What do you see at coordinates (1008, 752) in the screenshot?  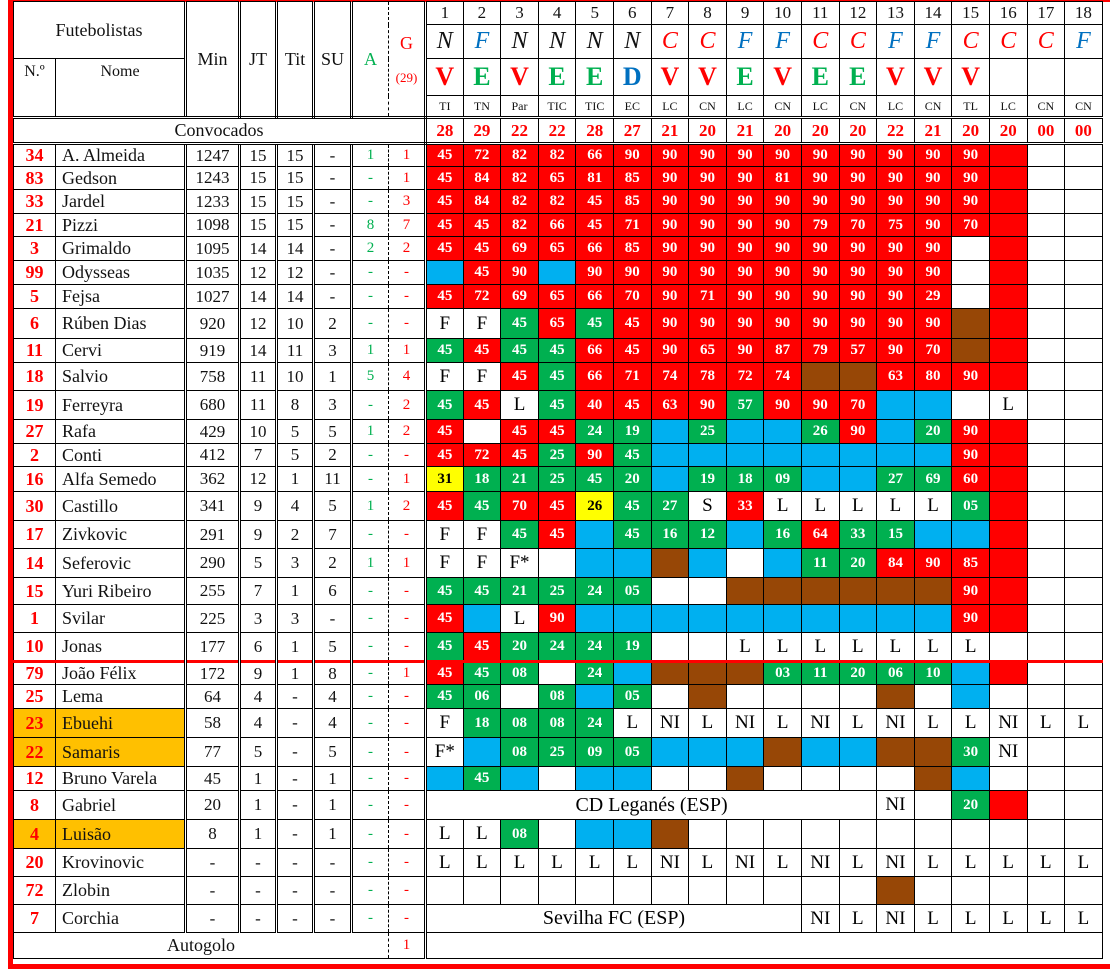 I see `match-cell: NI` at bounding box center [1008, 752].